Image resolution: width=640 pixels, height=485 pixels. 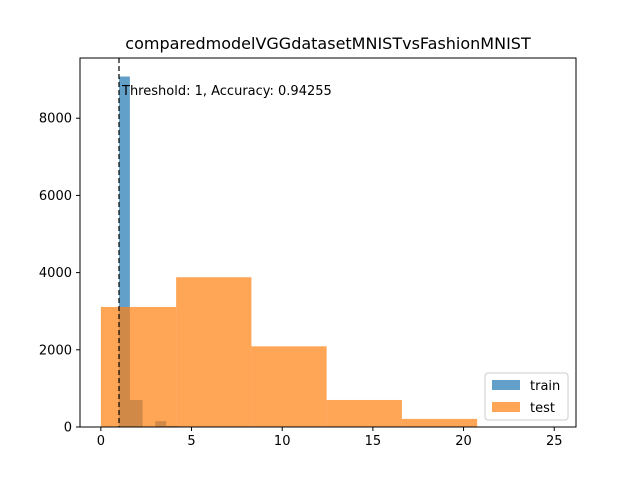 What do you see at coordinates (226, 91) in the screenshot?
I see `threshold-annotation: Threshold: 1, Accuracy: 0.94255` at bounding box center [226, 91].